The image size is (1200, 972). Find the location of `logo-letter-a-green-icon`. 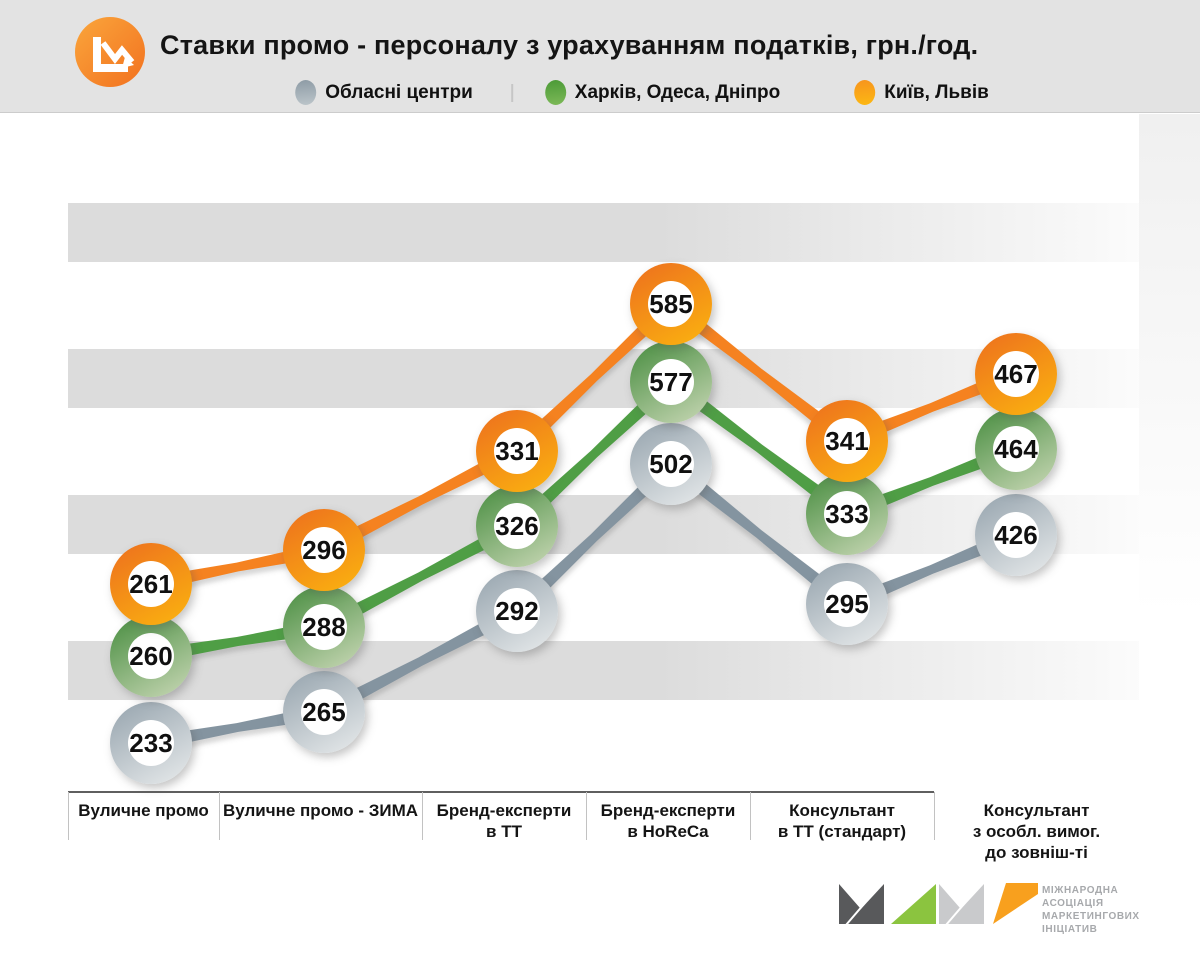

logo-letter-a-green-icon is located at coordinates (913, 904).